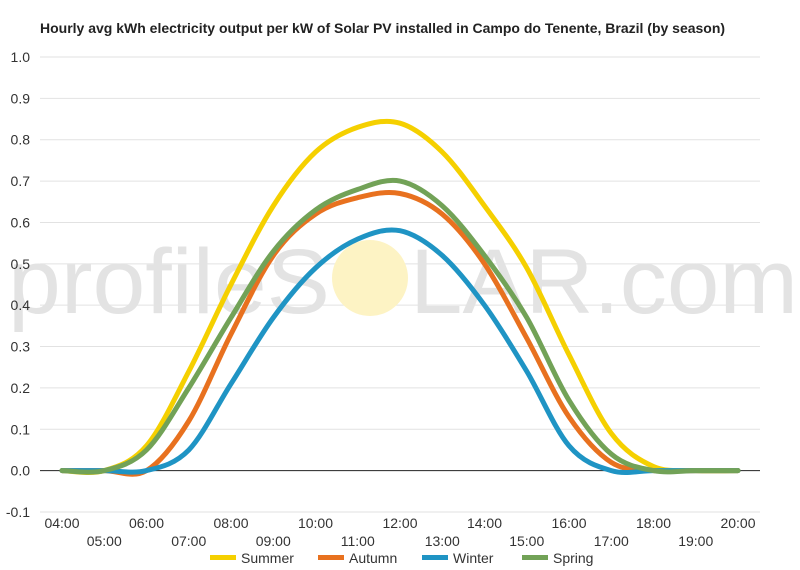  I want to click on y-tick-label: 0.4, so click(21, 305).